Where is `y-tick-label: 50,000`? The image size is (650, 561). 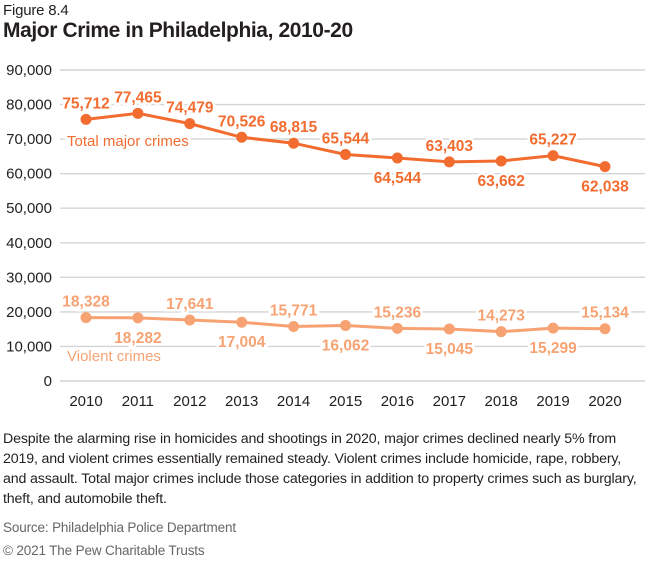 y-tick-label: 50,000 is located at coordinates (29, 208).